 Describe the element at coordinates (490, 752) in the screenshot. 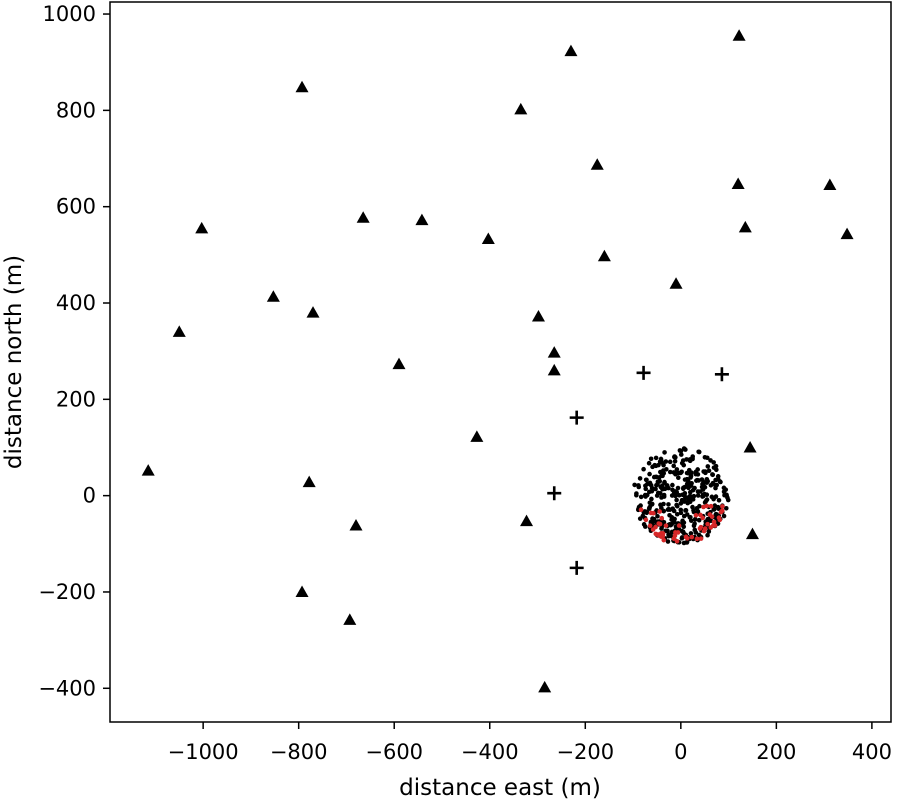

I see `x-tick-label: −400` at that location.